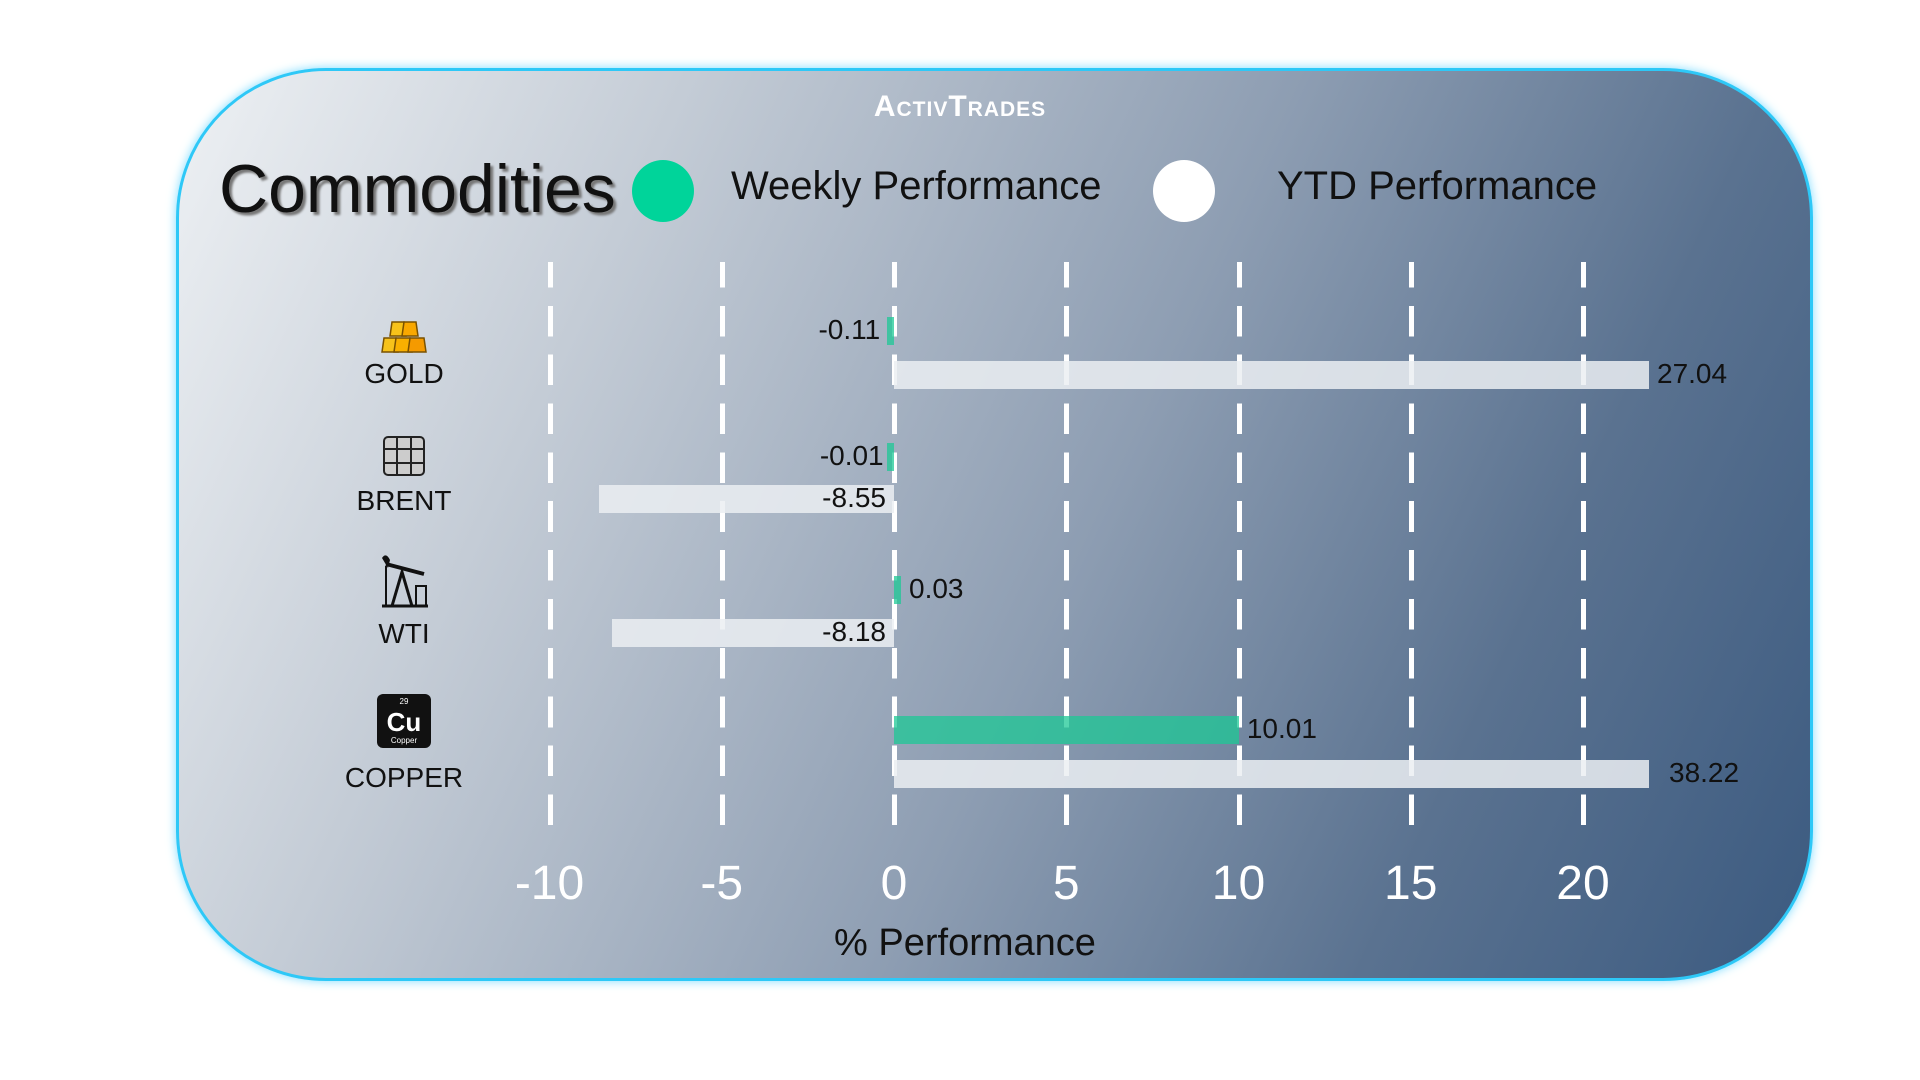  What do you see at coordinates (404, 500) in the screenshot?
I see `category-label-brent: BRENT` at bounding box center [404, 500].